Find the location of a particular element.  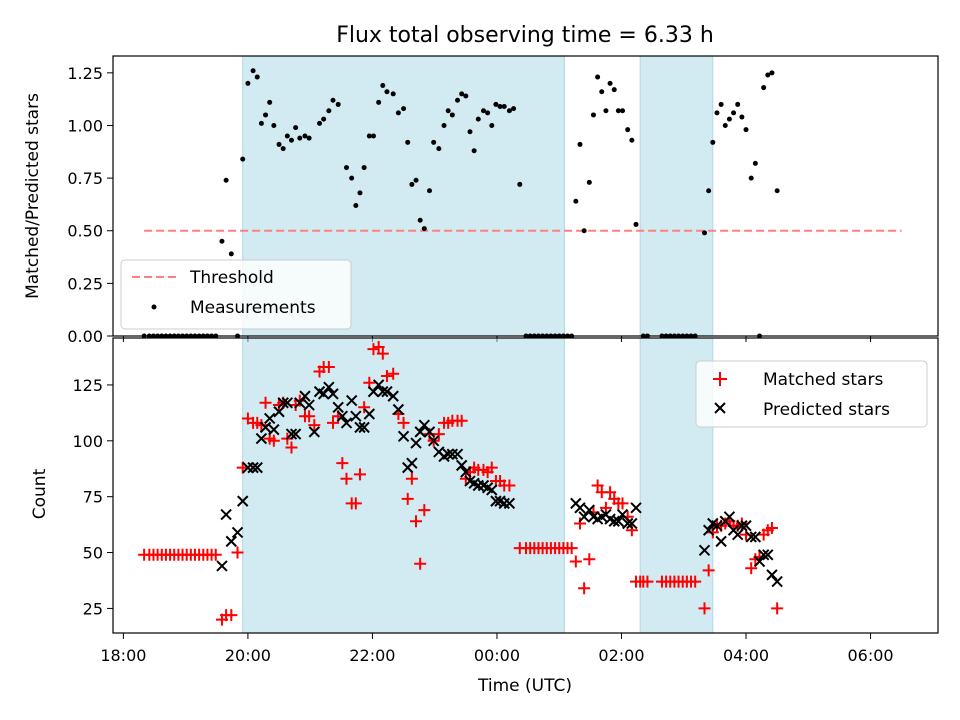

matched-legend-swatch is located at coordinates (720, 379).